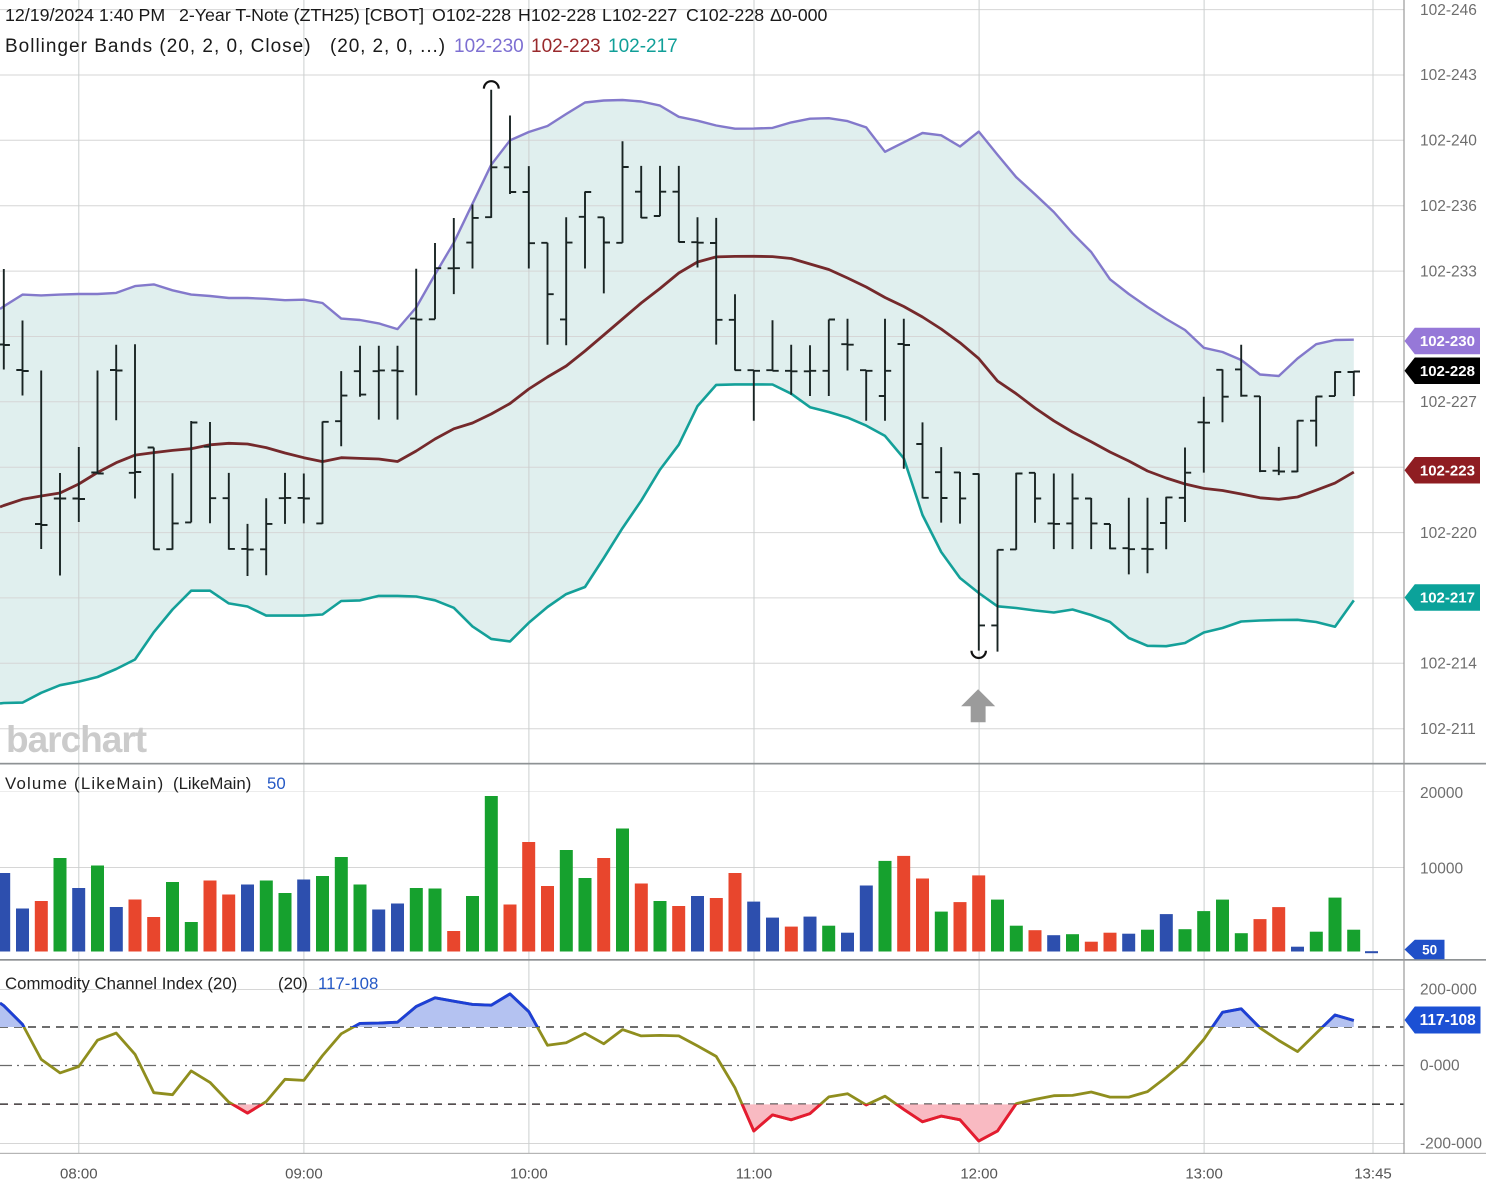  I want to click on svg-text: -200-000, so click(1451, 1144).